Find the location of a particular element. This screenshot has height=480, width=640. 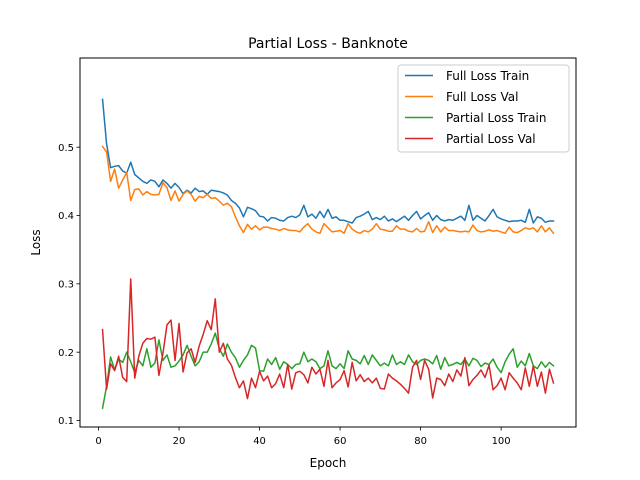

y-tick-label: 0.4 is located at coordinates (66, 216).